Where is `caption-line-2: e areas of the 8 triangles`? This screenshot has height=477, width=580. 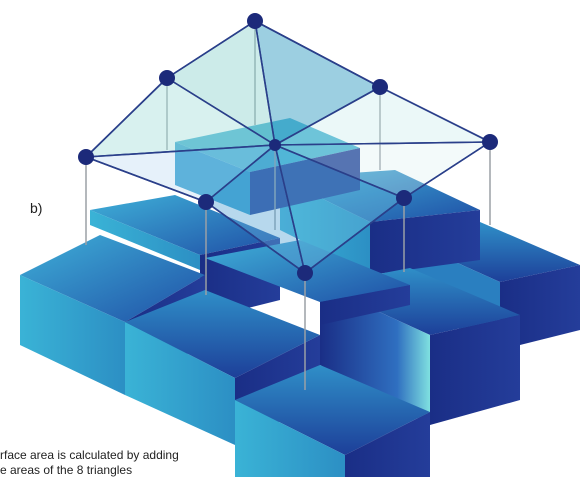
caption-line-2: e areas of the 8 triangles is located at coordinates (66, 470).